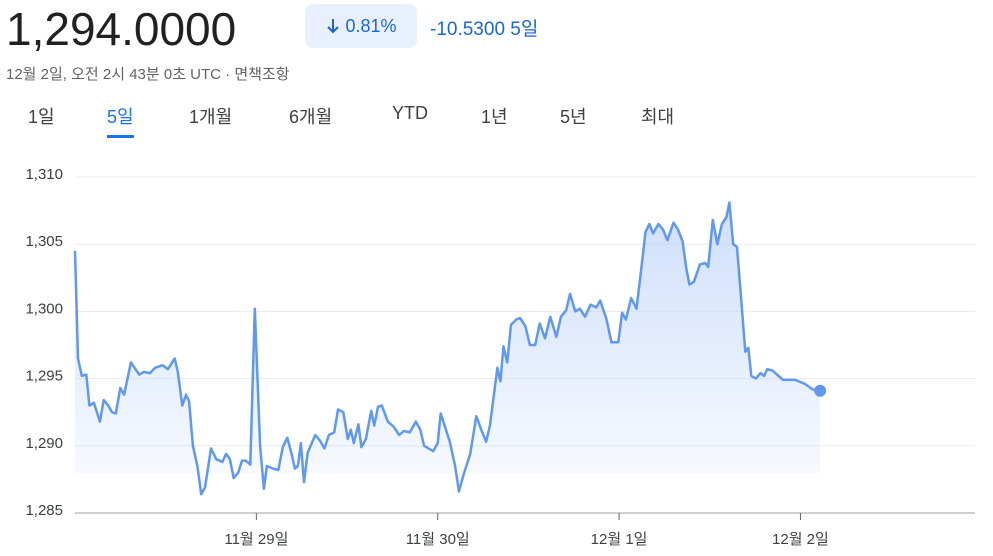 Image resolution: width=993 pixels, height=556 pixels. Describe the element at coordinates (148, 74) in the screenshot. I see `timestamp: 12월 2일, 오전 2시 43분 0초 UTC · 면책조항` at that location.